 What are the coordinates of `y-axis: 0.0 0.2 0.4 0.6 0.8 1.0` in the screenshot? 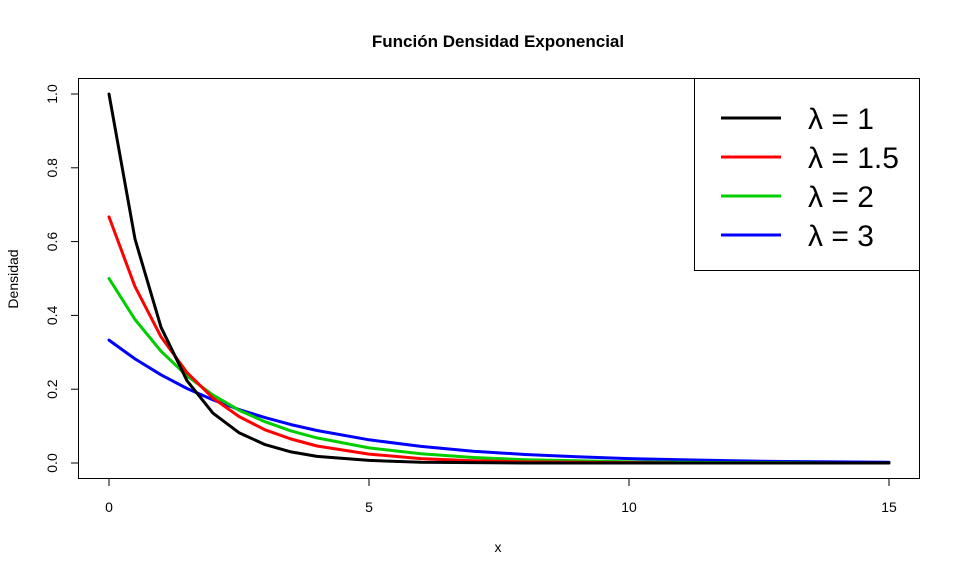 It's located at (61, 278).